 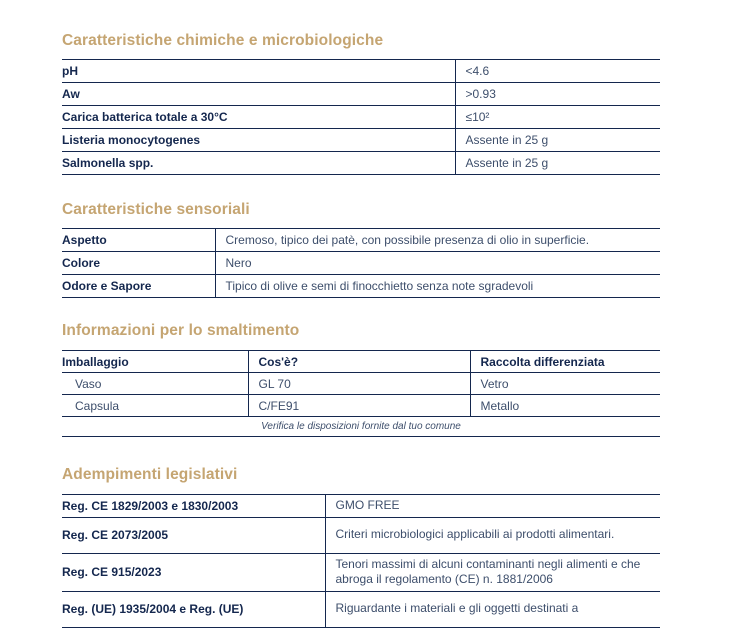 What do you see at coordinates (150, 474) in the screenshot?
I see `section-title-legislative: Adempimenti legislativi` at bounding box center [150, 474].